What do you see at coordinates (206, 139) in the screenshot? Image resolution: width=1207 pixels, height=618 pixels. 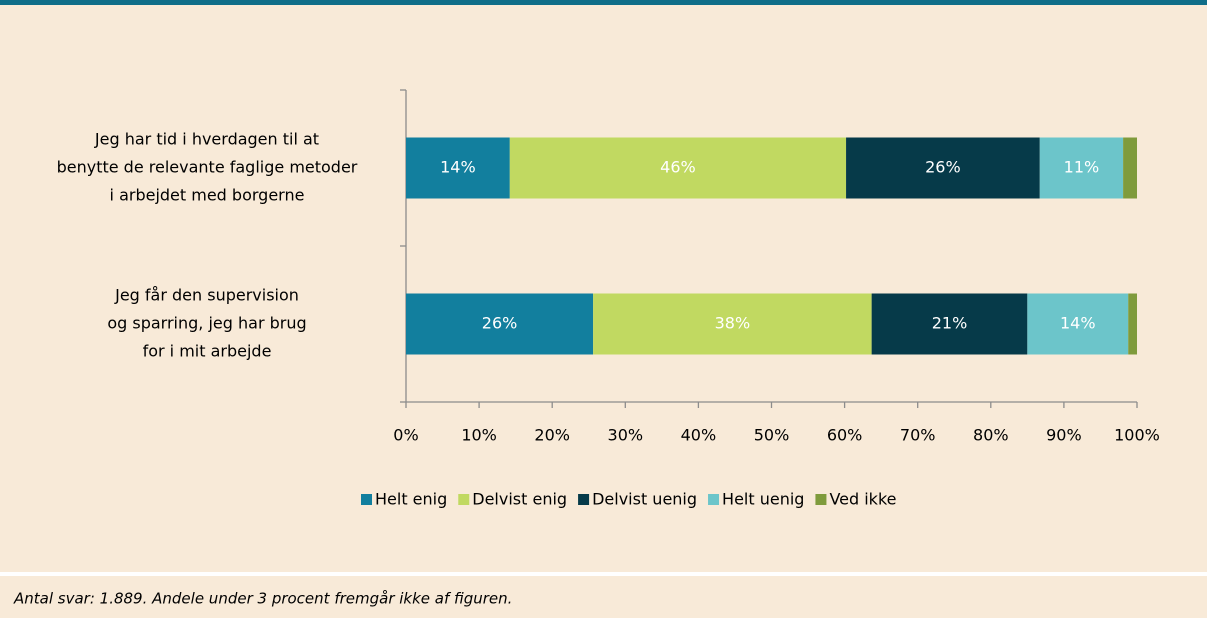 I see `category-label: Jeg har tid i hverdagen til at` at bounding box center [206, 139].